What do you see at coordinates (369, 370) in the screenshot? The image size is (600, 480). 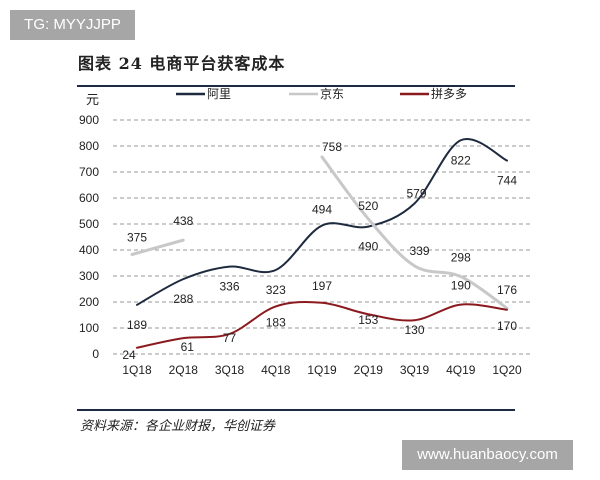 I see `x-tick-label: 2Q19` at bounding box center [369, 370].